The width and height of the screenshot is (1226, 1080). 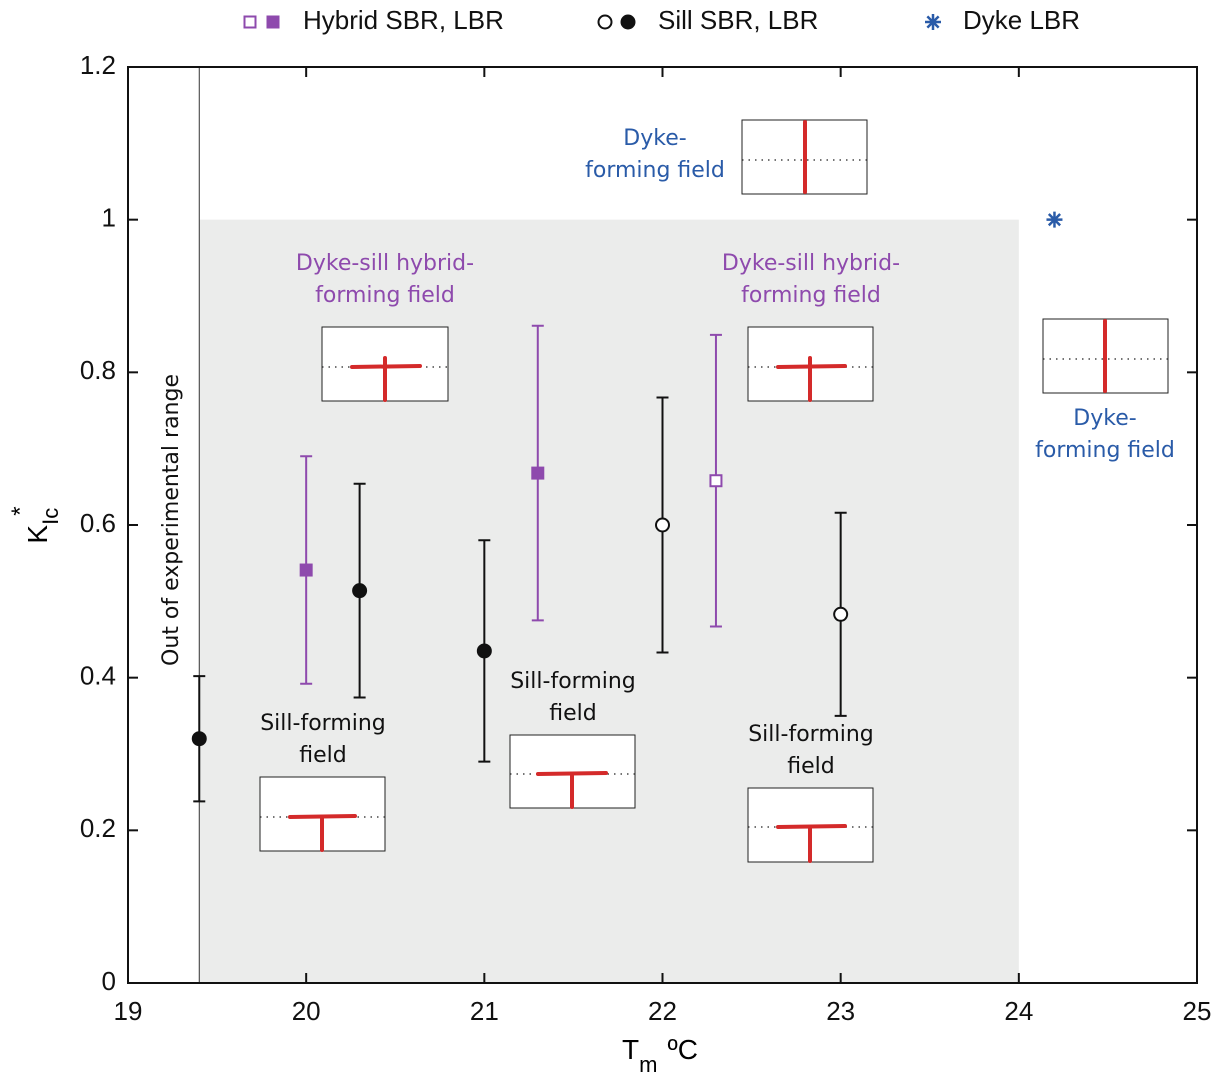 I want to click on y-tick-label: 1, so click(x=109, y=218).